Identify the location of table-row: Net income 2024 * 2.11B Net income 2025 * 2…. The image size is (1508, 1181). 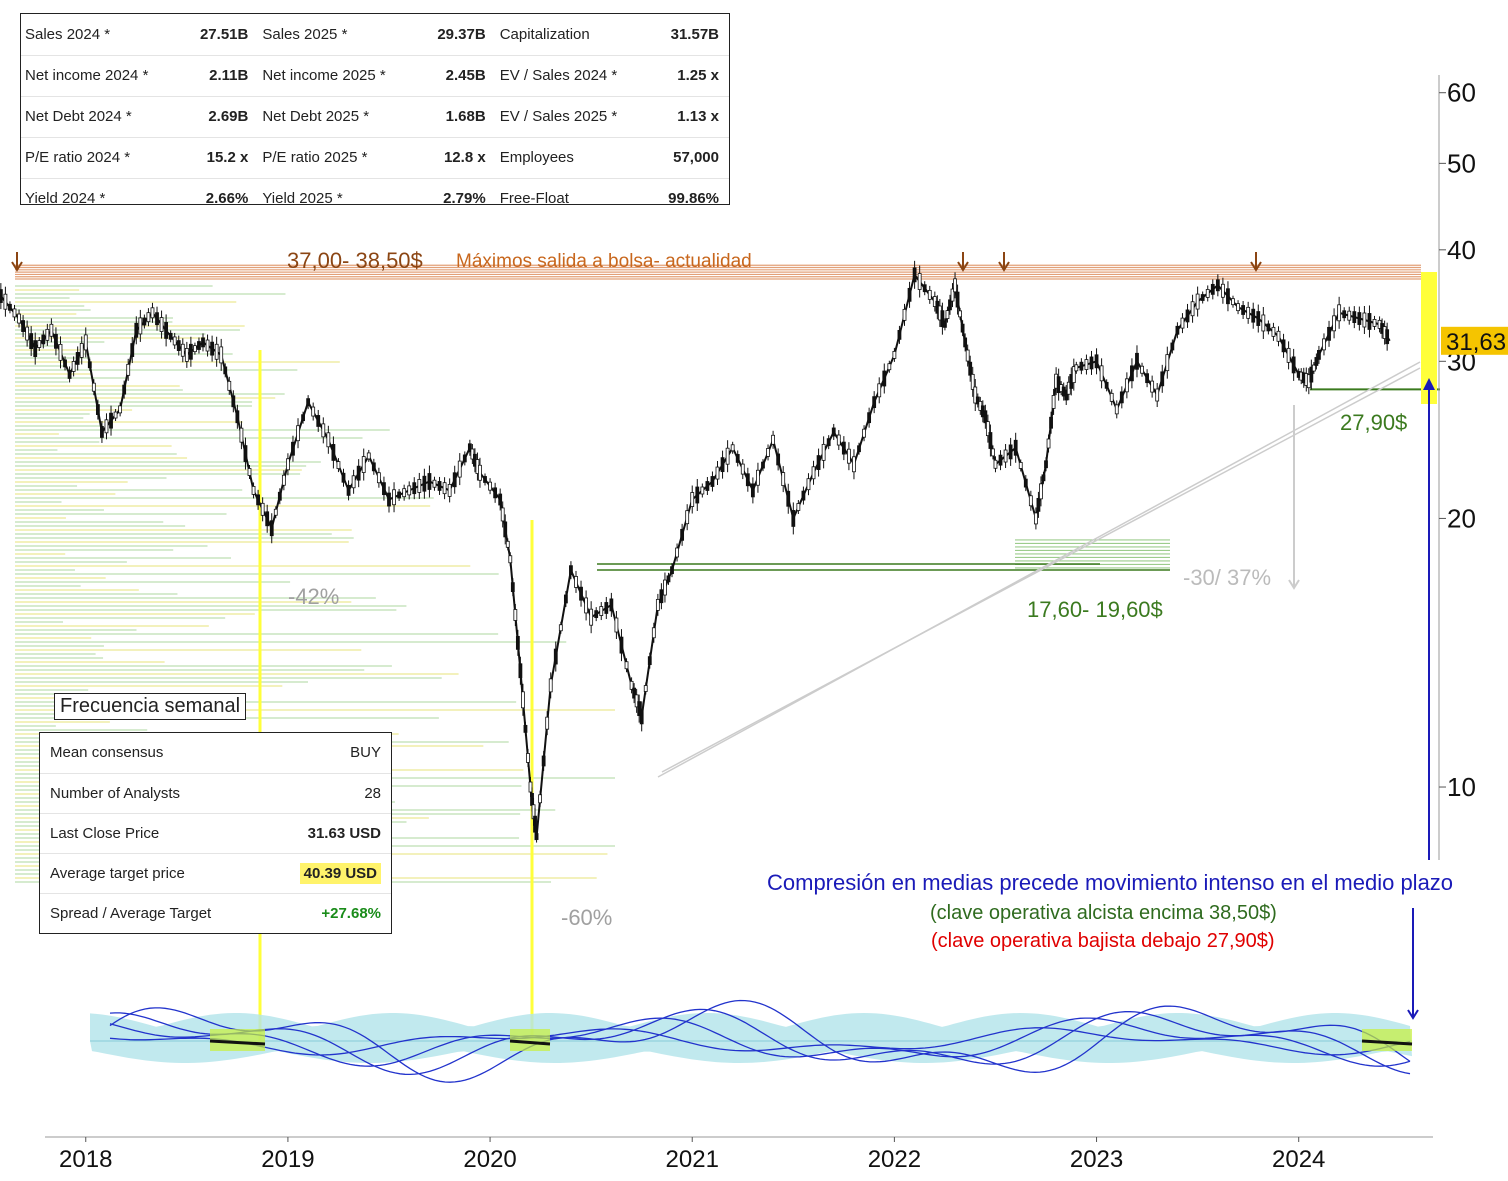
(375, 75).